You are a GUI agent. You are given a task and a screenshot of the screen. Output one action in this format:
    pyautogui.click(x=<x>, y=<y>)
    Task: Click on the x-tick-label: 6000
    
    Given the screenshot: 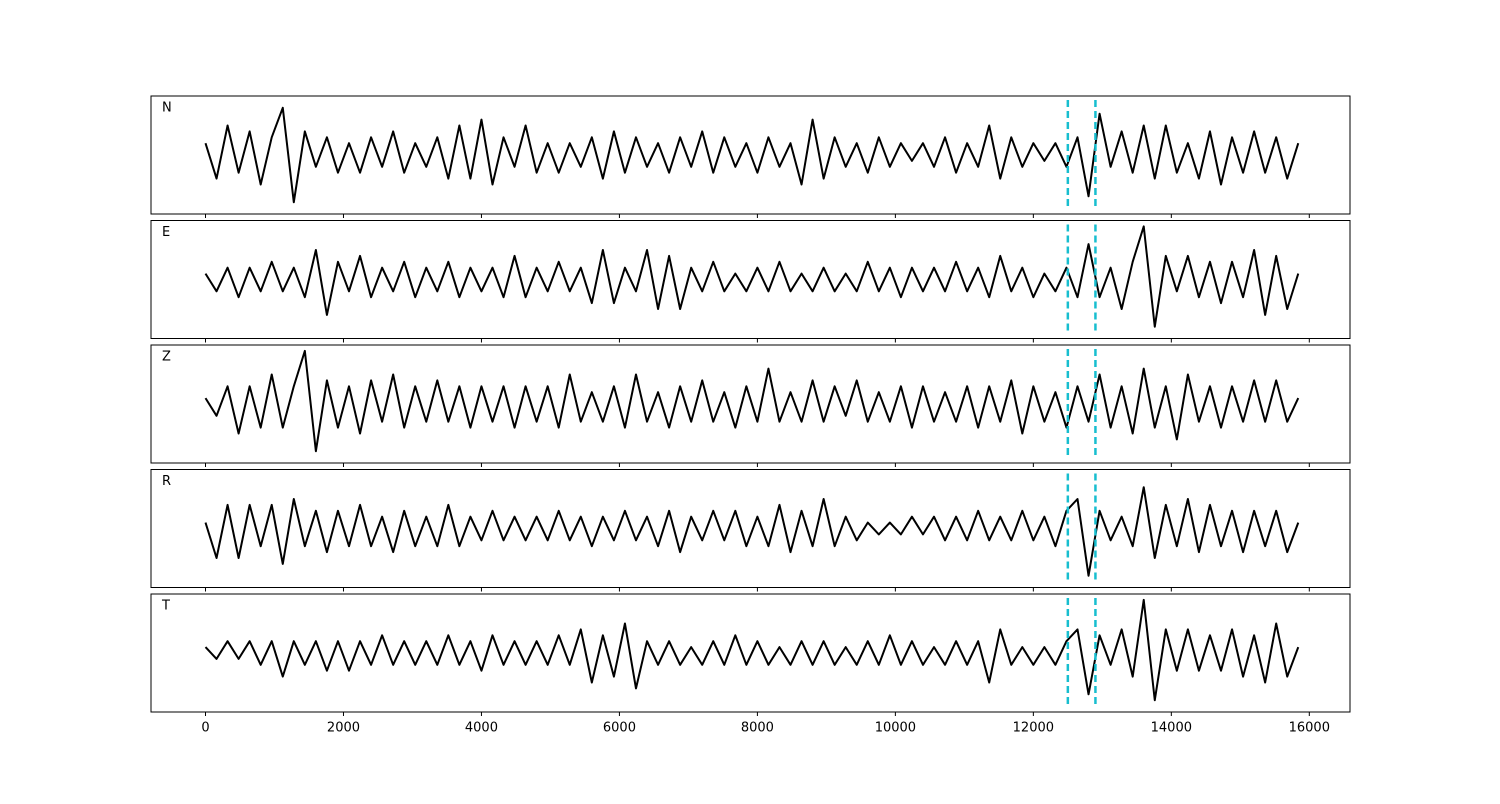 What is the action you would take?
    pyautogui.click(x=619, y=728)
    